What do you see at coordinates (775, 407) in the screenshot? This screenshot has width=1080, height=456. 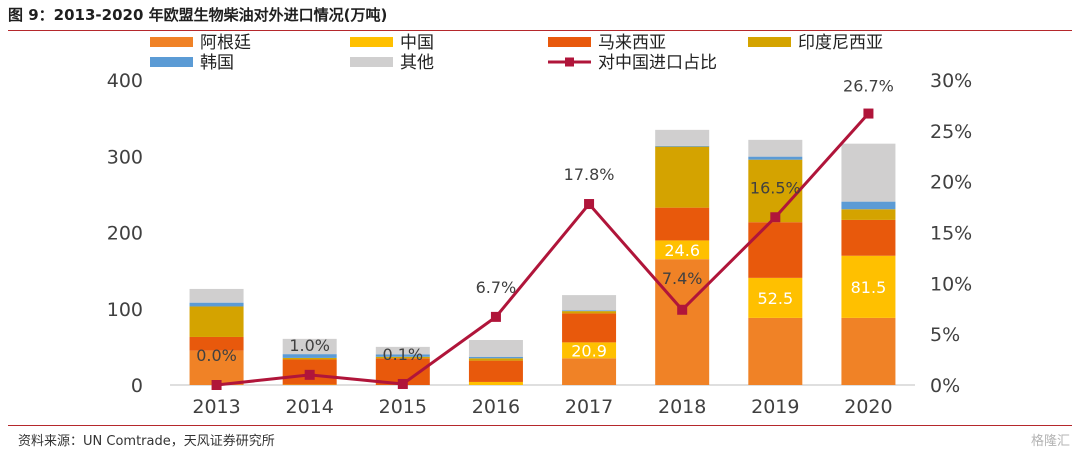 I see `x-tick-label: 2019` at bounding box center [775, 407].